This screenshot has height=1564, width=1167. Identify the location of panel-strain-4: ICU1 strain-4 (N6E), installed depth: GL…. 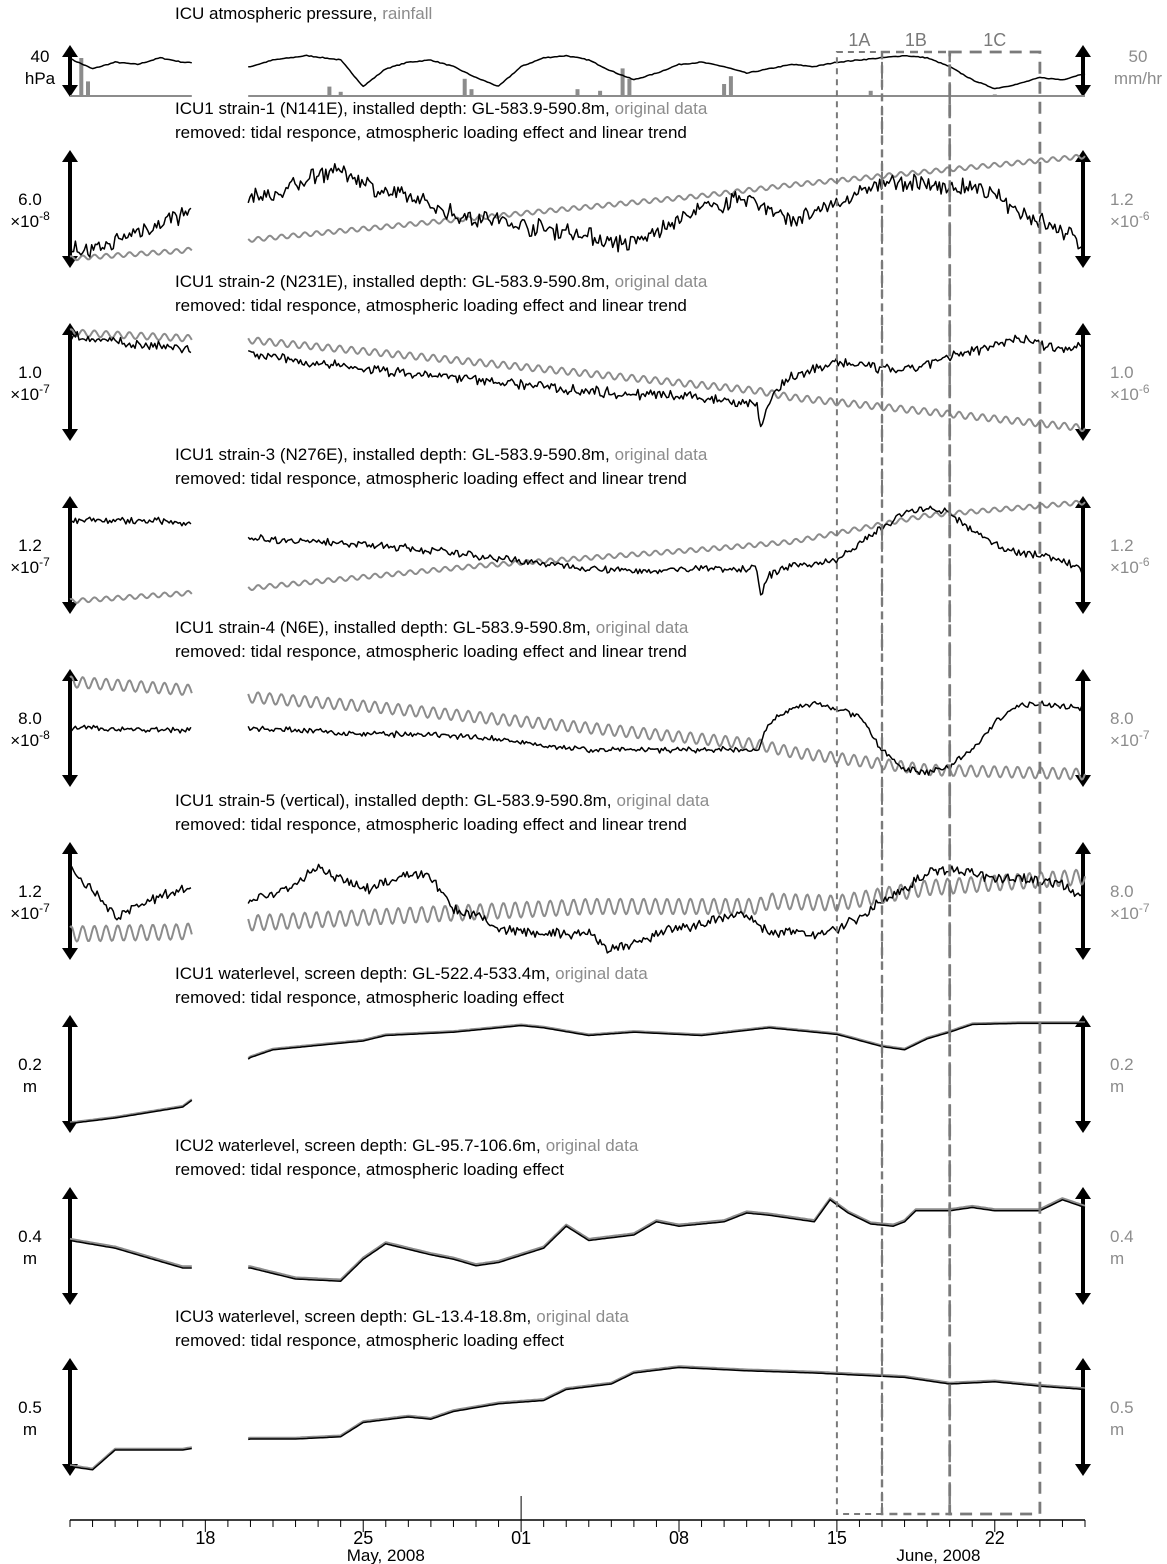
(432, 627).